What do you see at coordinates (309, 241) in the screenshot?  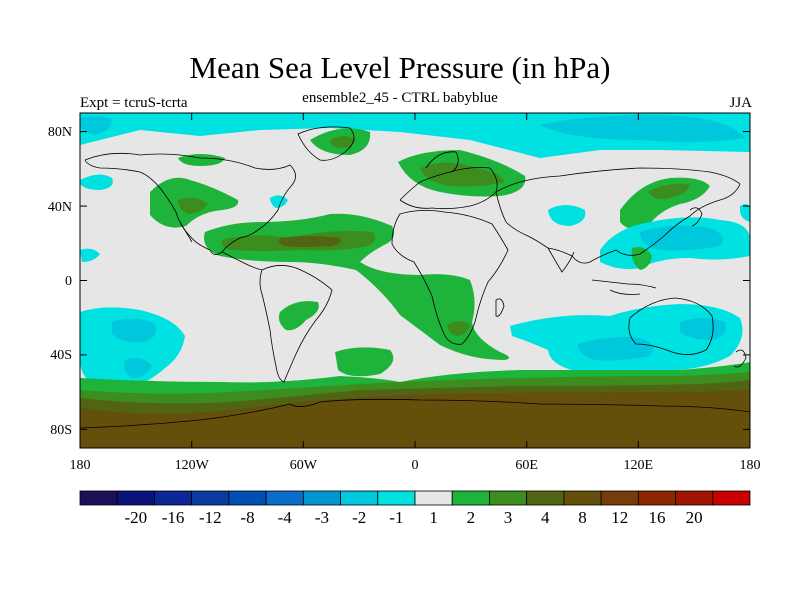 I see `tropical-atlantic-core` at bounding box center [309, 241].